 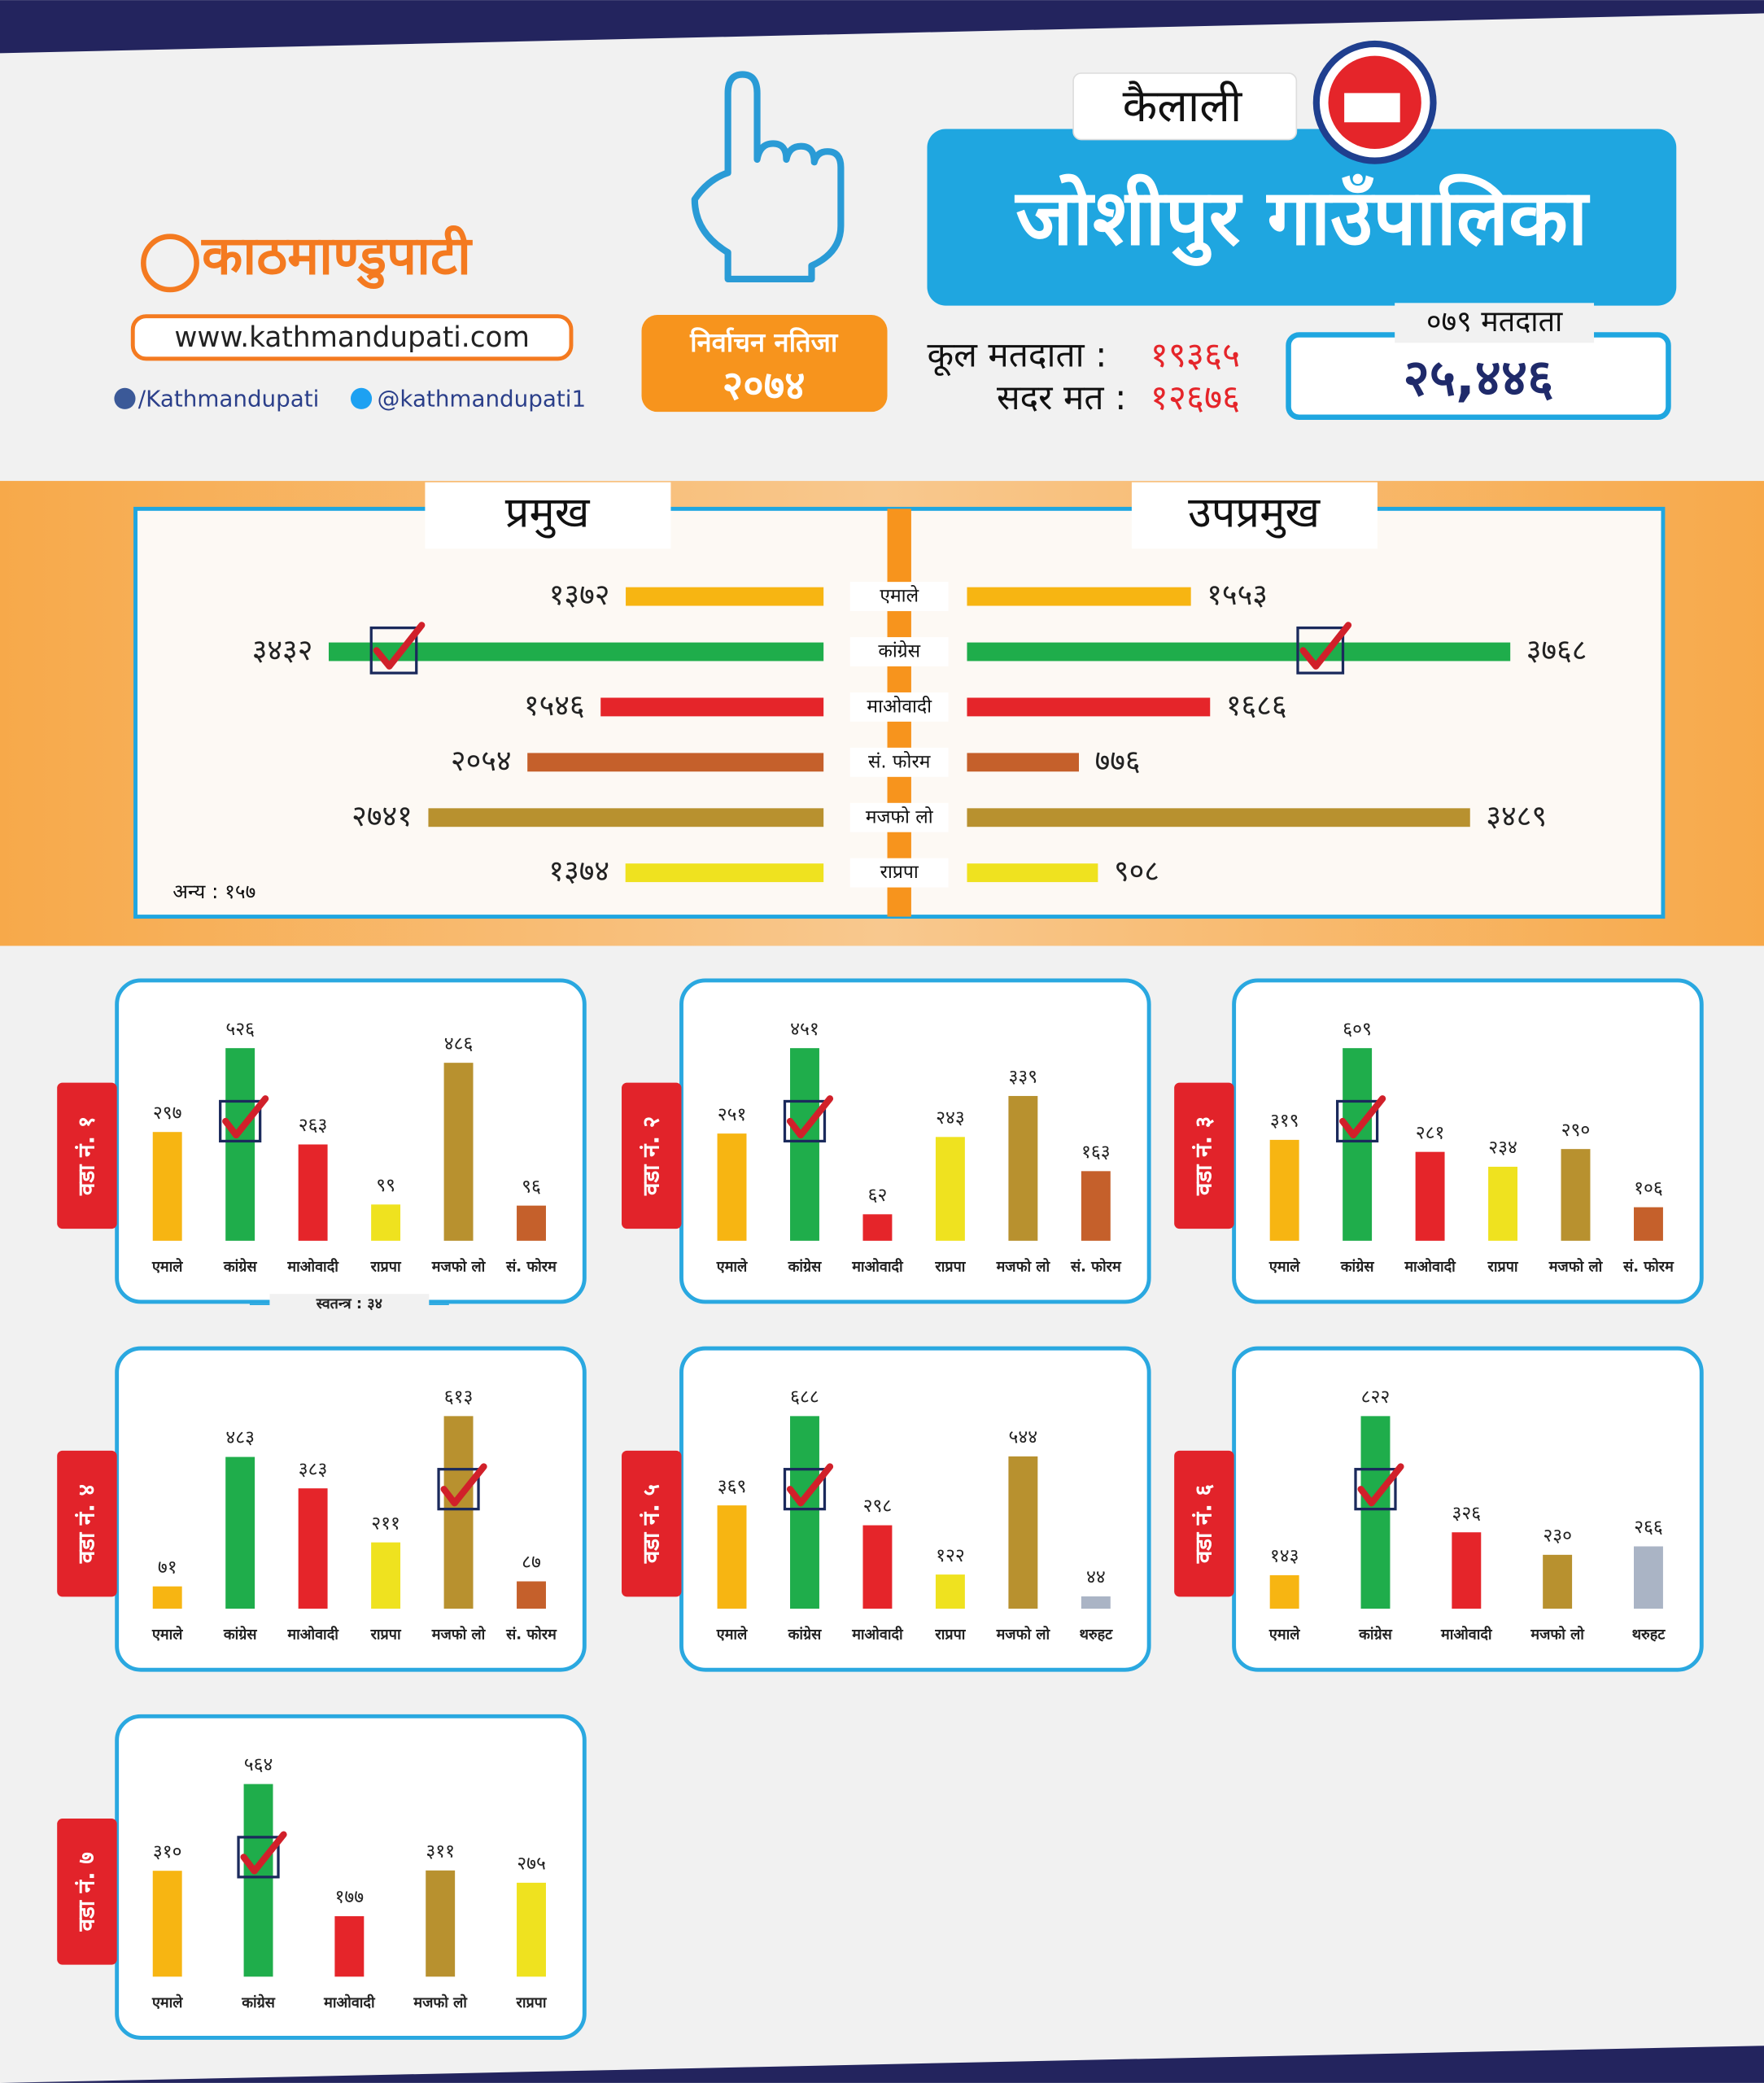 I want to click on value-label: ८७, so click(x=531, y=1562).